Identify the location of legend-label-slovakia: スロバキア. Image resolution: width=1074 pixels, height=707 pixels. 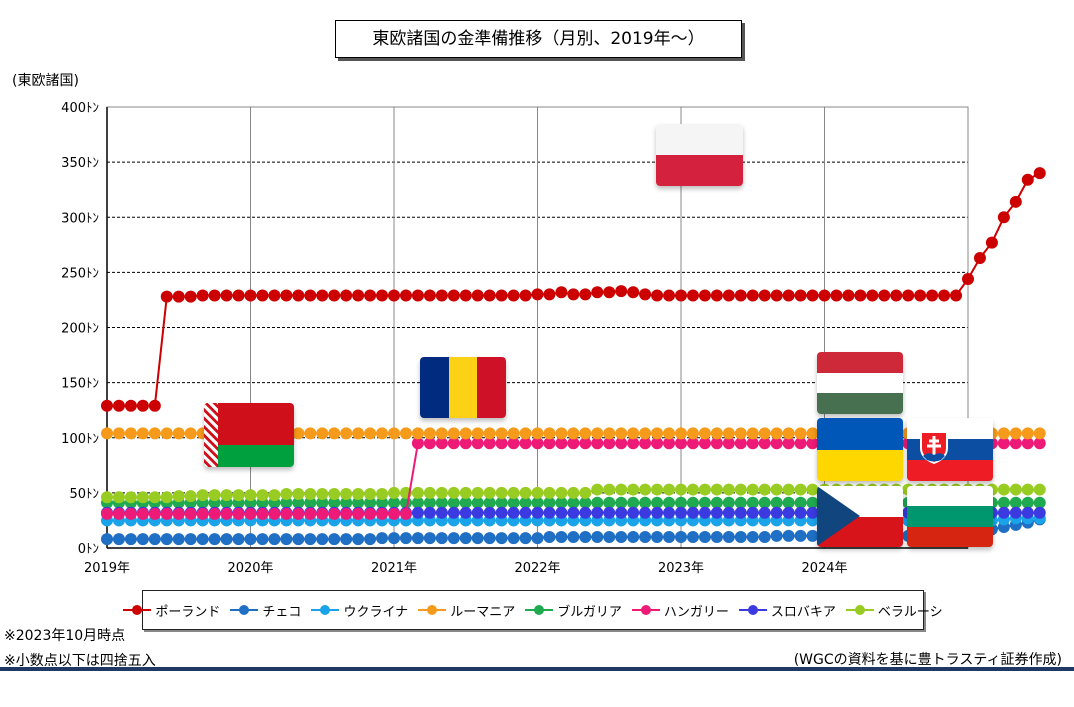
(803, 612).